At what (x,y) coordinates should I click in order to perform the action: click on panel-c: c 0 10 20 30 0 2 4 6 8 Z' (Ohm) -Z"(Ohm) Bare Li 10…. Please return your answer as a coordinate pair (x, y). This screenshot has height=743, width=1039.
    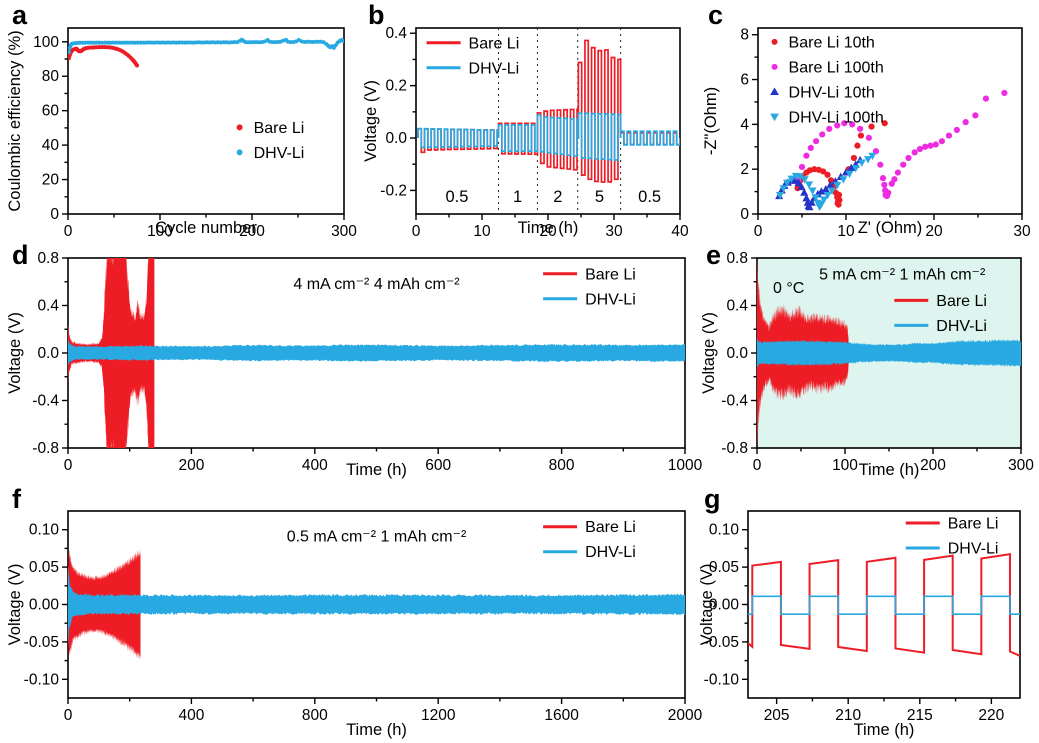
    Looking at the image, I should click on (870, 120).